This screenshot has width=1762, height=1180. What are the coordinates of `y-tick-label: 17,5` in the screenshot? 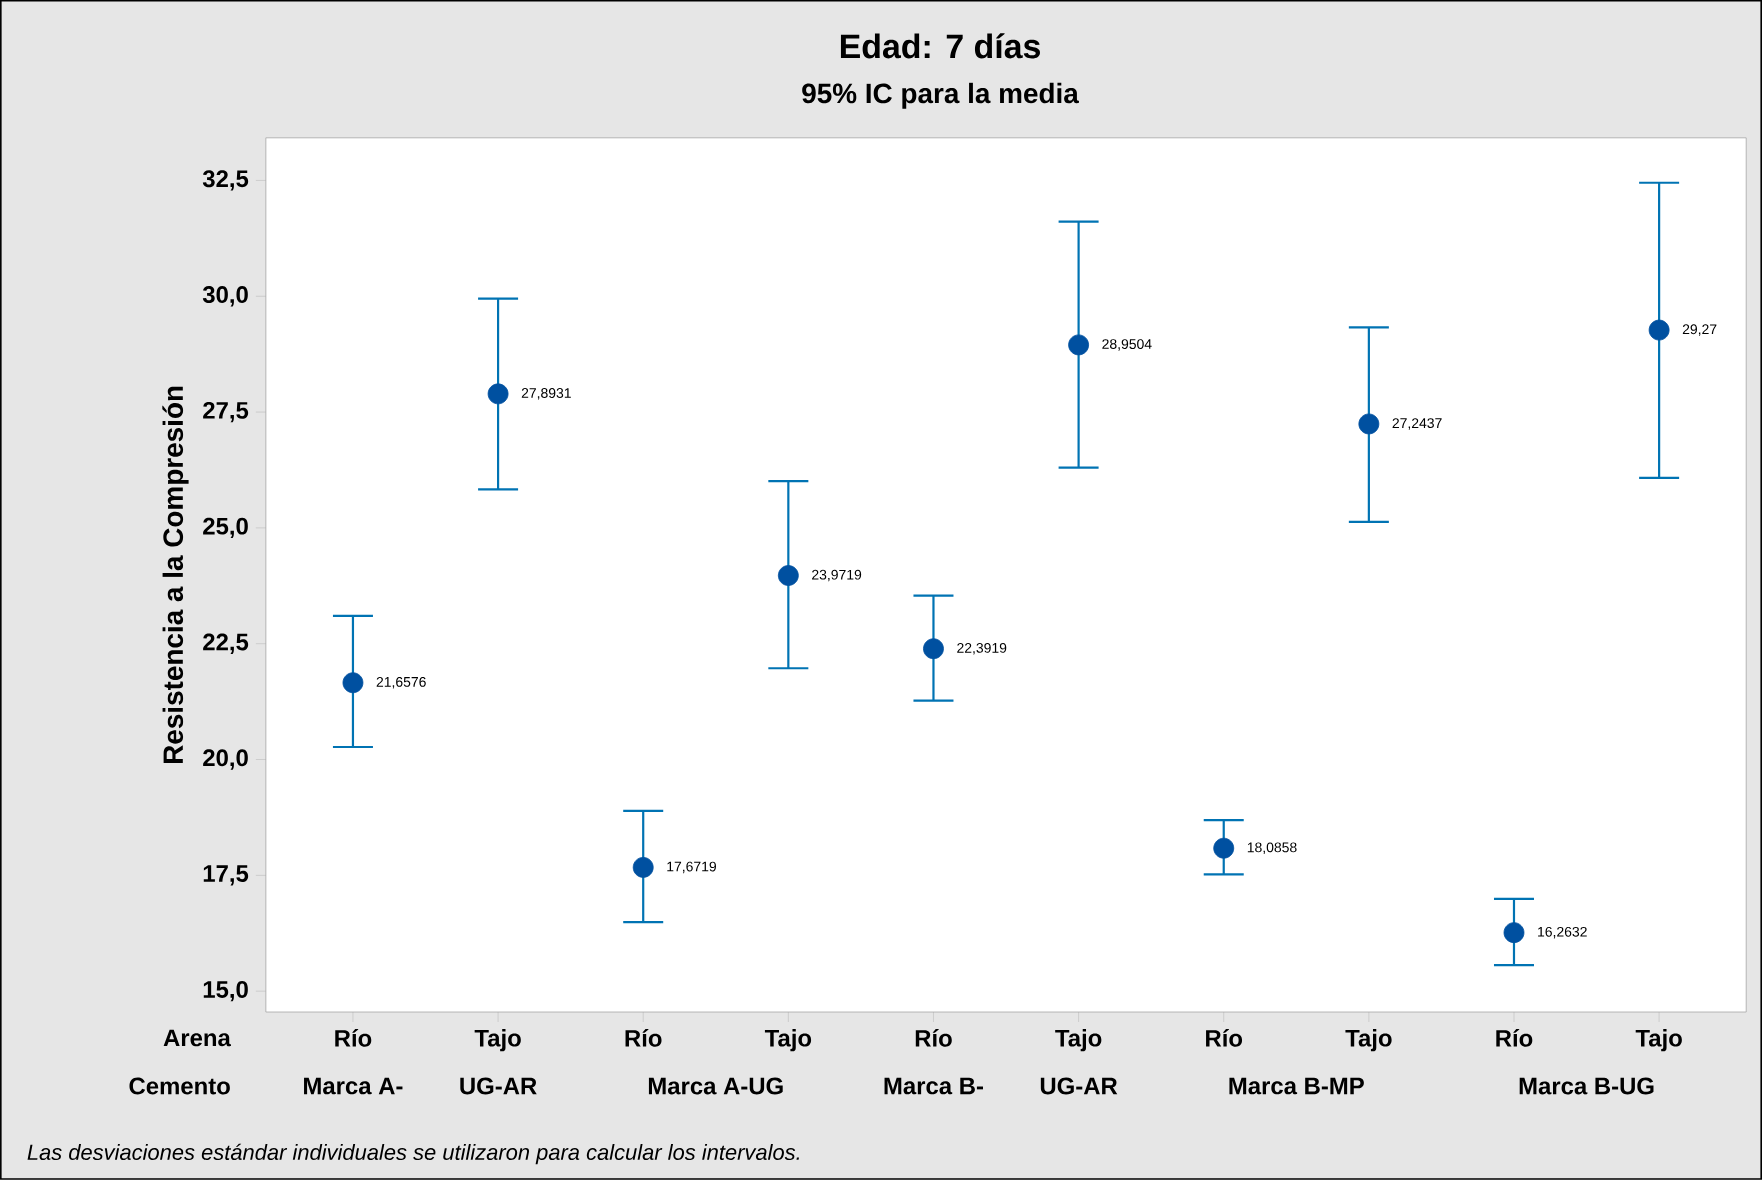 It's located at (226, 875).